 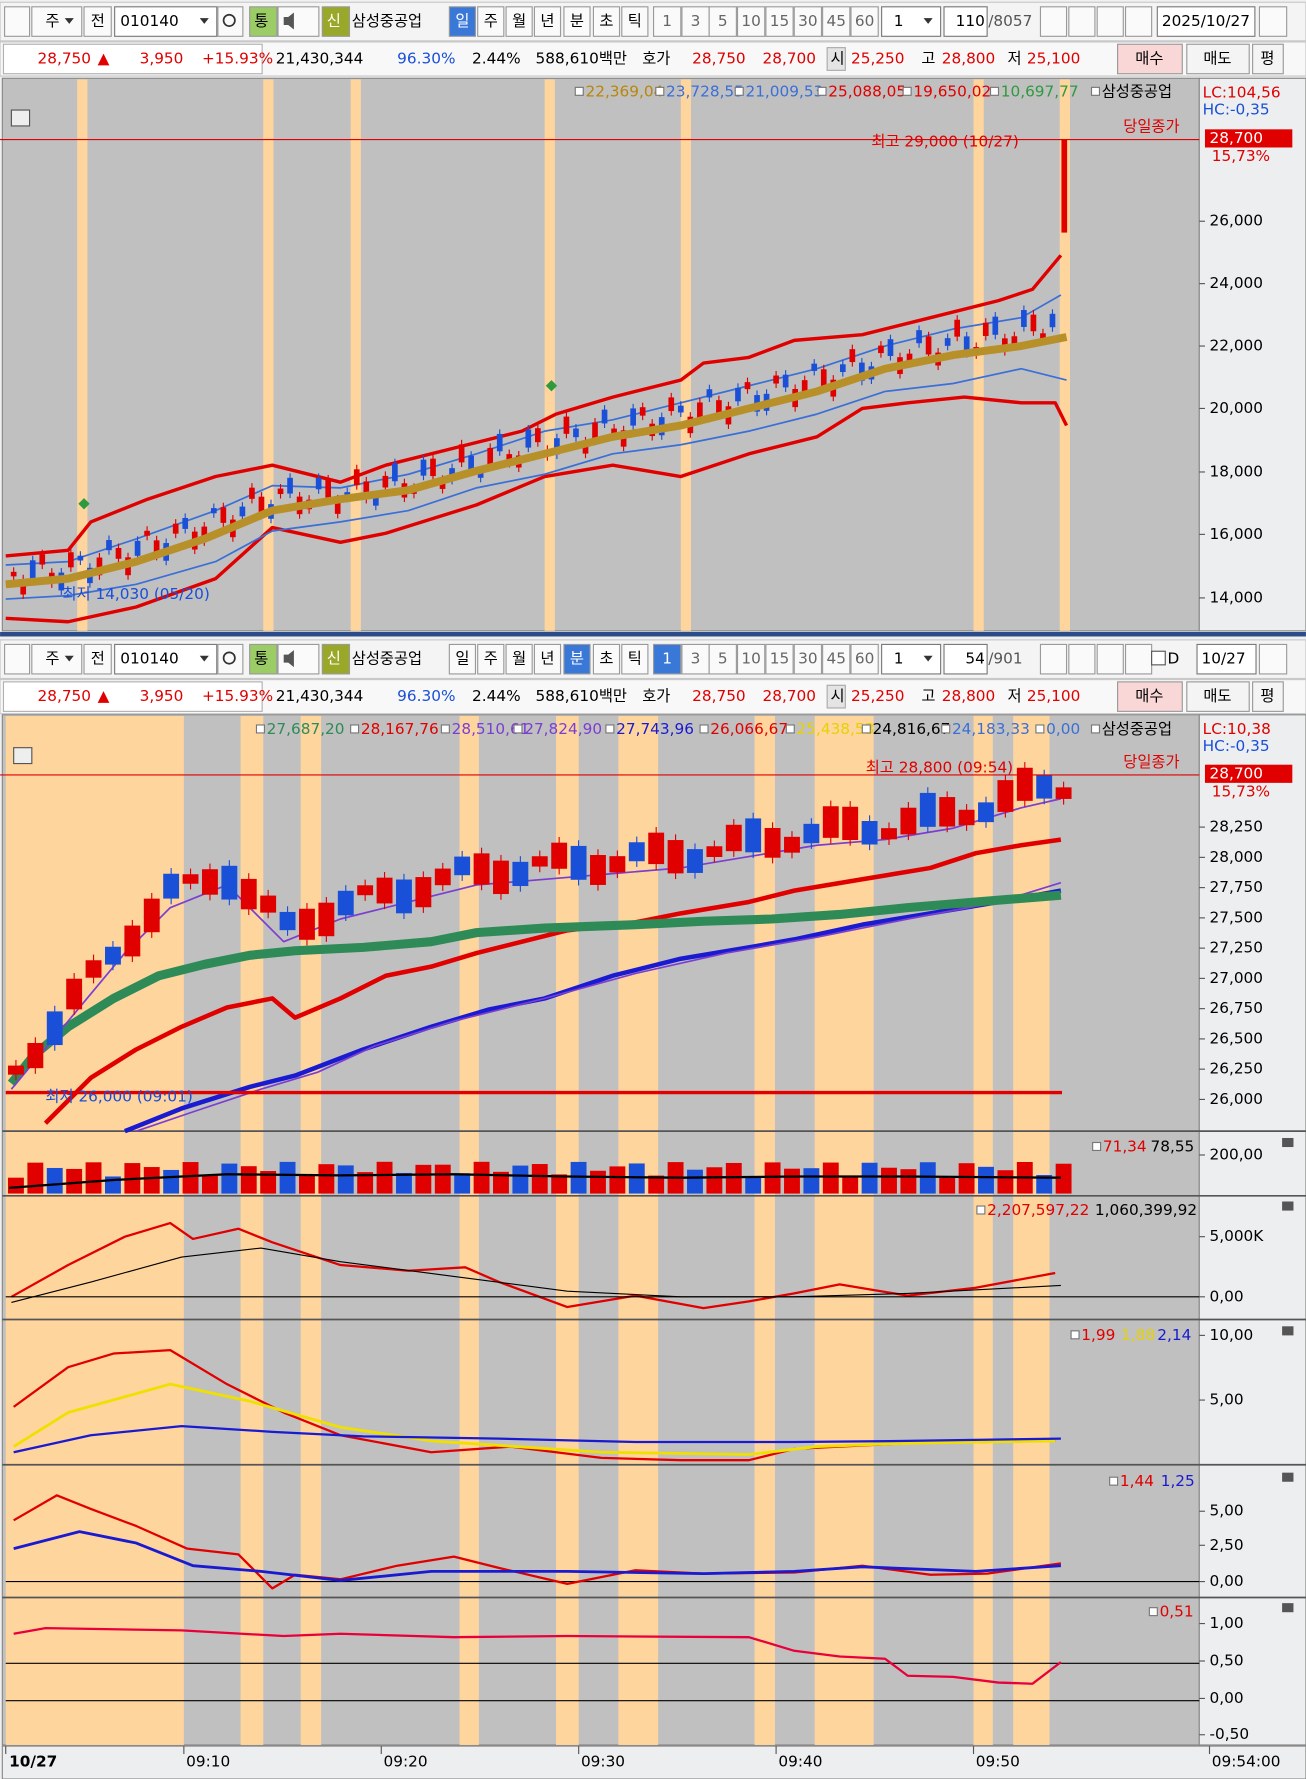 I want to click on interval-button: 45, so click(x=835, y=659).